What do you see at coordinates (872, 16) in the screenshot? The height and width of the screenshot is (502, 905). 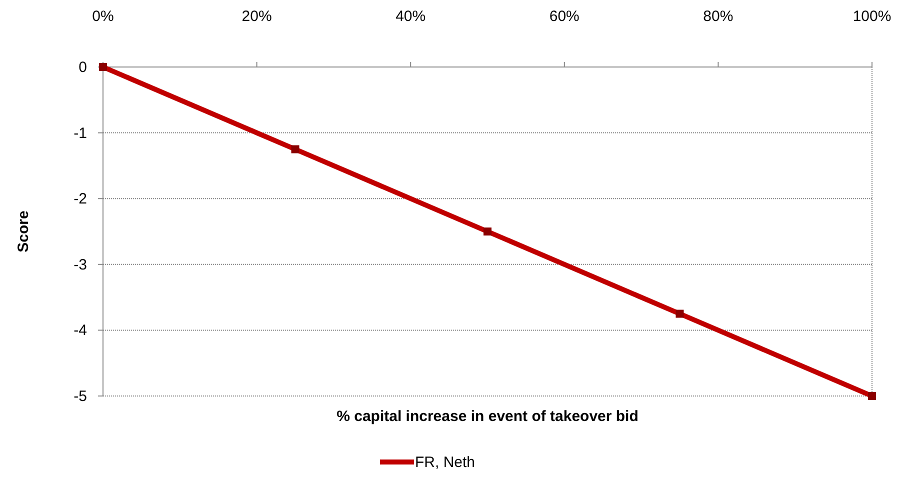 I see `x-tick-label: 100%` at bounding box center [872, 16].